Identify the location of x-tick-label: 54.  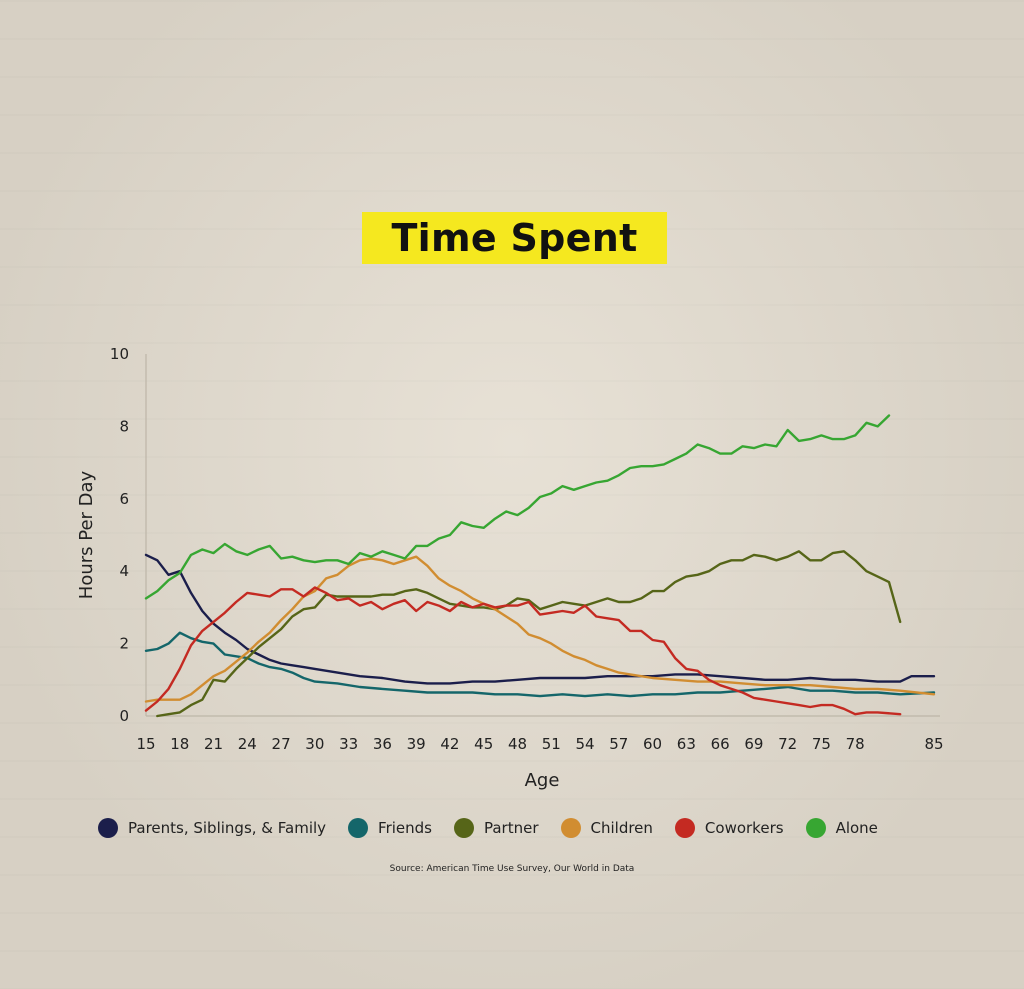
(584, 744).